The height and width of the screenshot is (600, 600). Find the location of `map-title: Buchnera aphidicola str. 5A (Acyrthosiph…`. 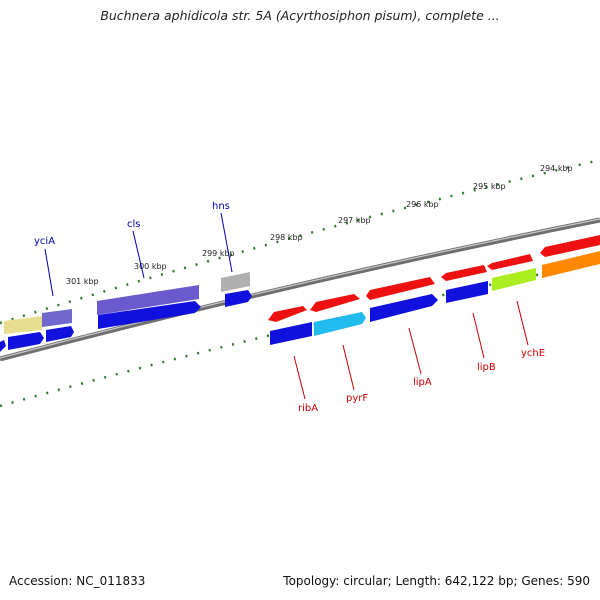

map-title: Buchnera aphidicola str. 5A (Acyrthosiph… is located at coordinates (300, 15).